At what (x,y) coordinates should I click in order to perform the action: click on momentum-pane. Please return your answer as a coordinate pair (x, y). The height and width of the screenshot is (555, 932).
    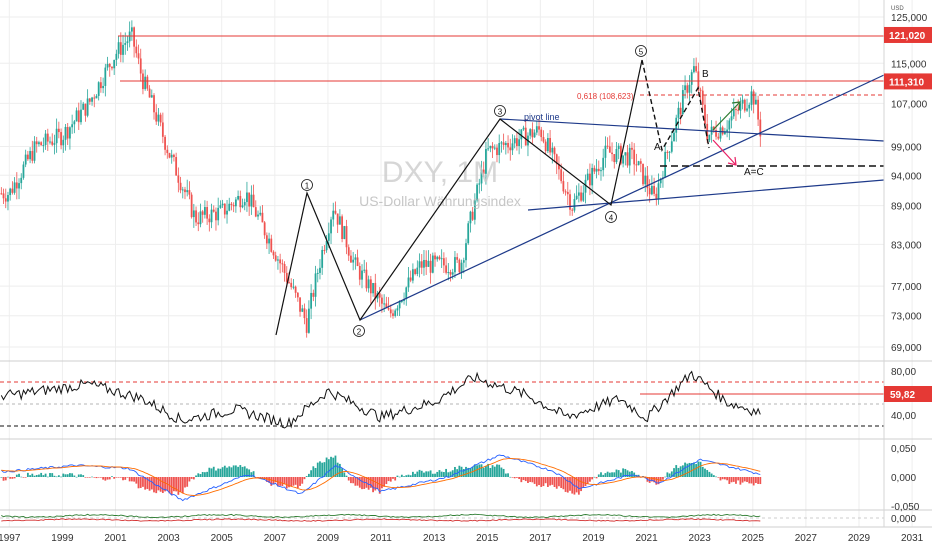
    Looking at the image, I should click on (442, 517).